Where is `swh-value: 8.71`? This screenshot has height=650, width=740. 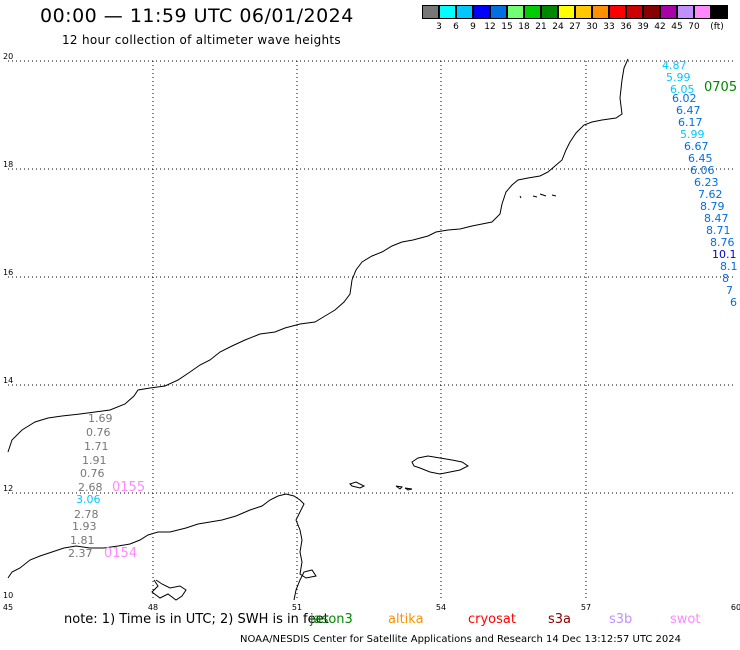 swh-value: 8.71 is located at coordinates (718, 230).